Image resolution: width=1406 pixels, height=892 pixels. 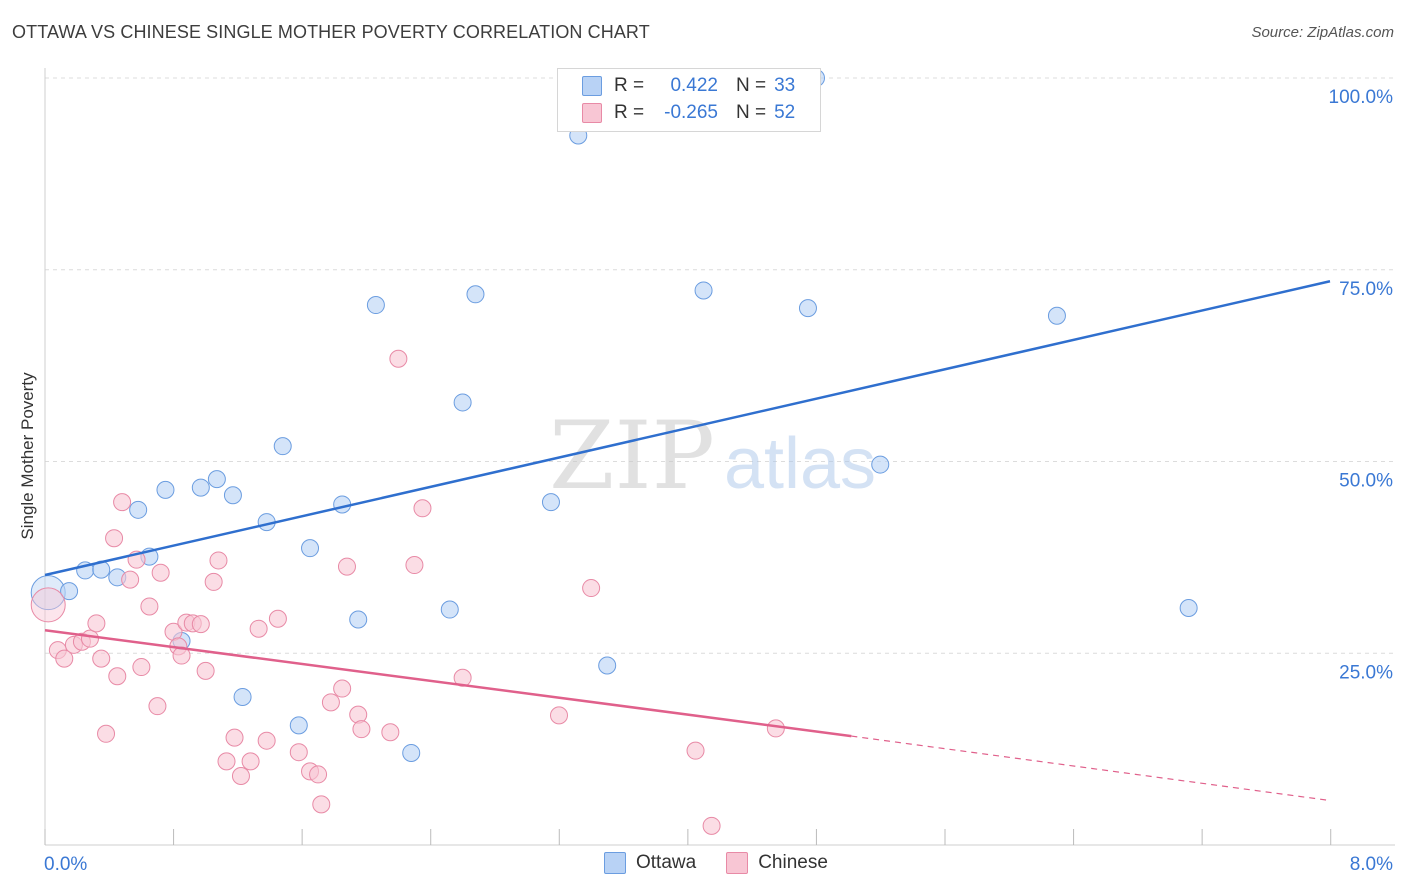 What do you see at coordinates (1371, 864) in the screenshot?
I see `x-tick-label: 8.0%` at bounding box center [1371, 864].